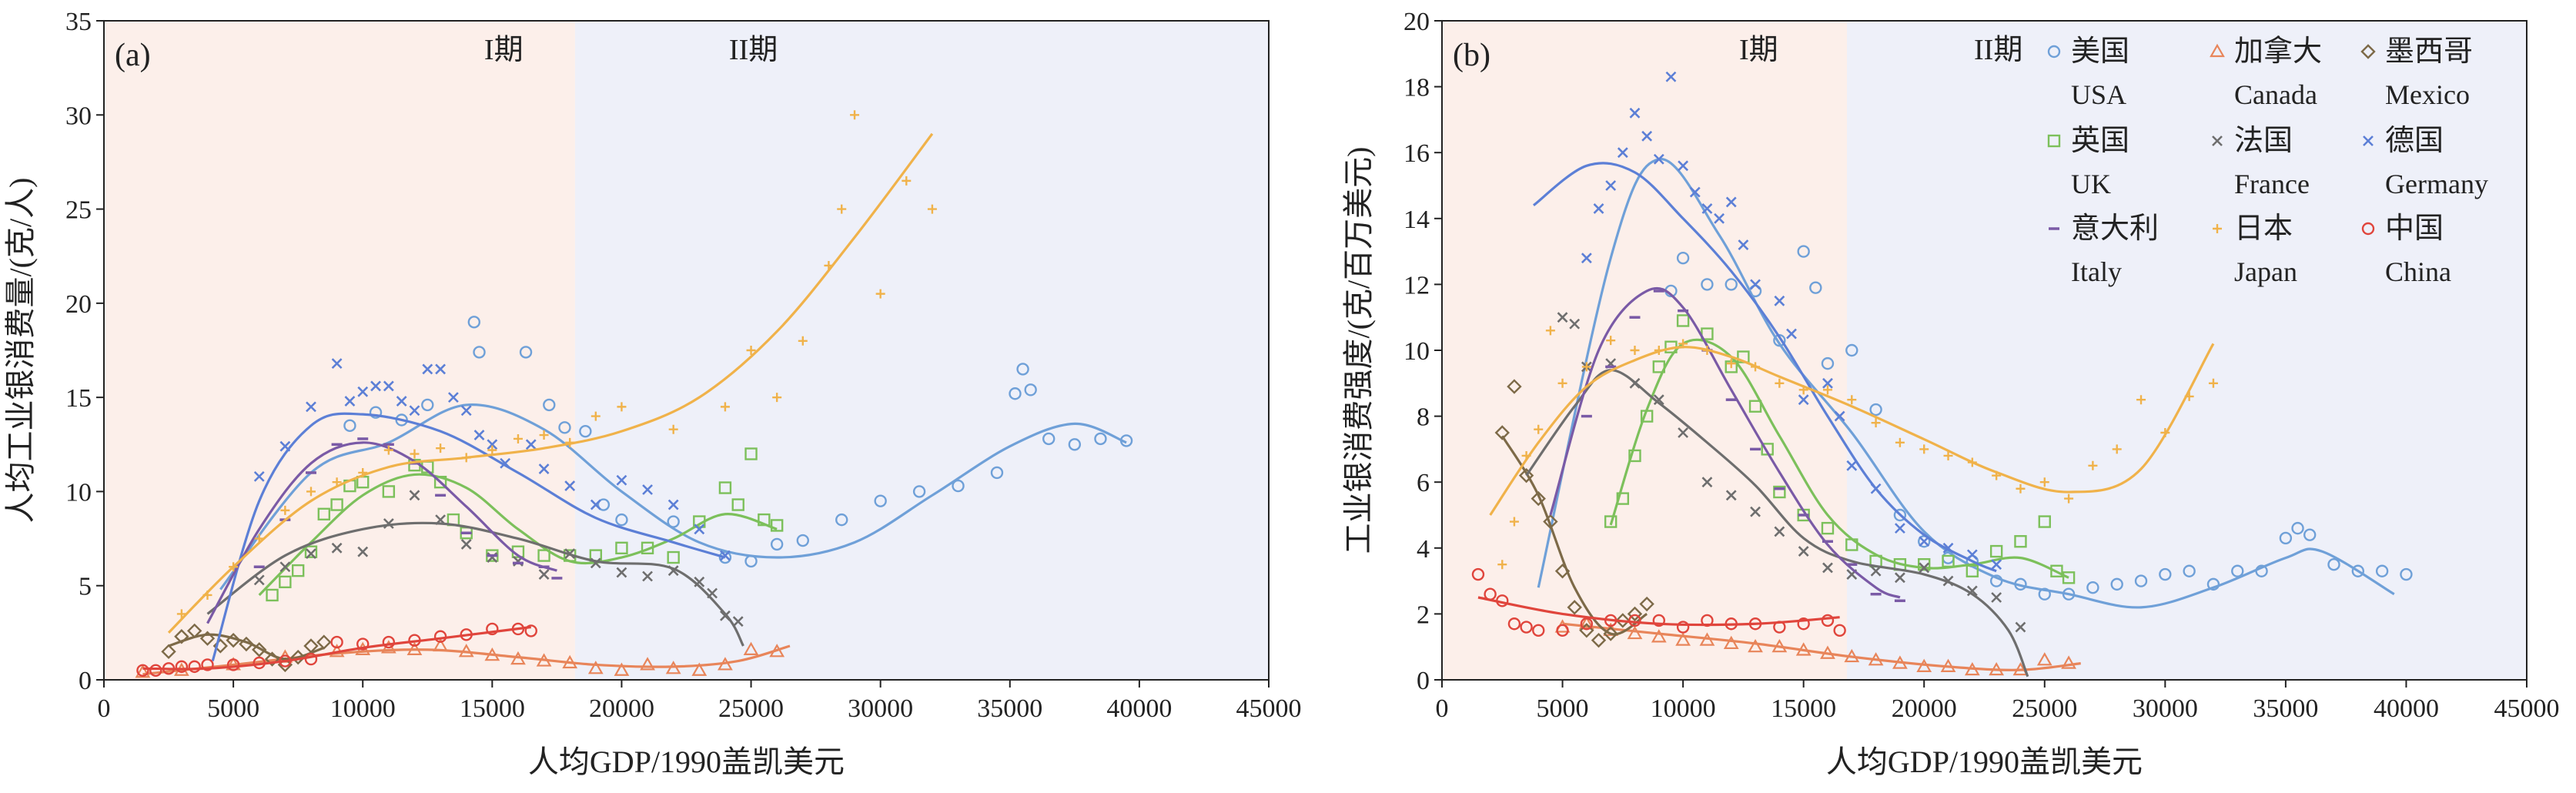 The width and height of the screenshot is (2576, 793). What do you see at coordinates (1417, 153) in the screenshot?
I see `y-tick-label: 16` at bounding box center [1417, 153].